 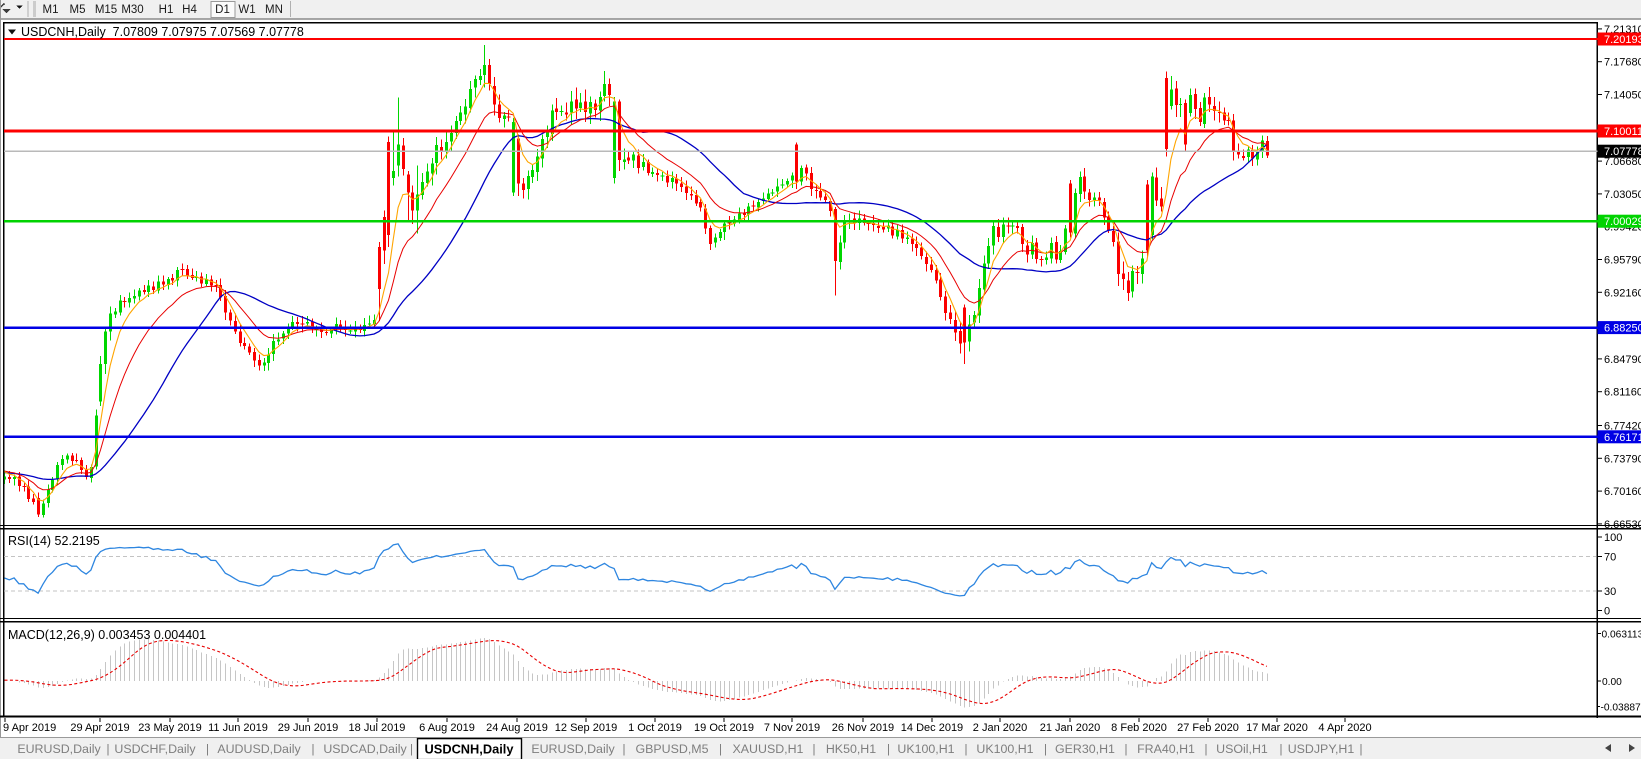 I want to click on svg-text: 7.20193, so click(x=1622, y=40).